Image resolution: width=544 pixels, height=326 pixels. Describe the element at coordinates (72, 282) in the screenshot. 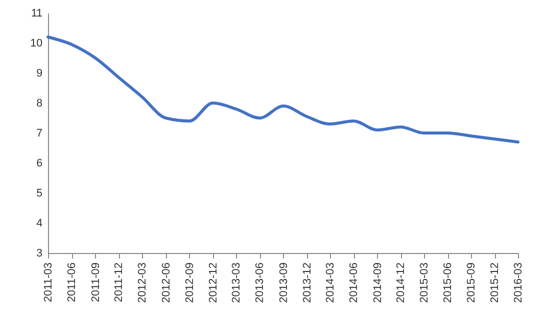

I see `x-tick-label: 2011-06` at that location.